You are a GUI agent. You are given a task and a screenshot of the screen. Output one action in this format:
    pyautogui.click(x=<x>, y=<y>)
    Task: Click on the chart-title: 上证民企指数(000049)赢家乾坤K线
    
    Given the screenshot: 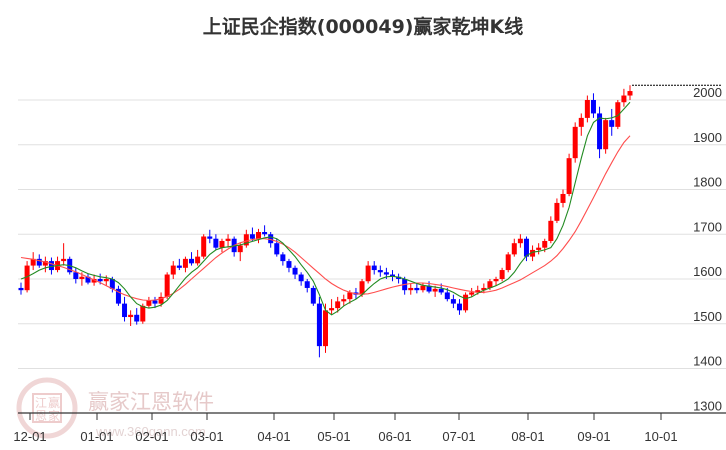 What is the action you would take?
    pyautogui.click(x=363, y=27)
    